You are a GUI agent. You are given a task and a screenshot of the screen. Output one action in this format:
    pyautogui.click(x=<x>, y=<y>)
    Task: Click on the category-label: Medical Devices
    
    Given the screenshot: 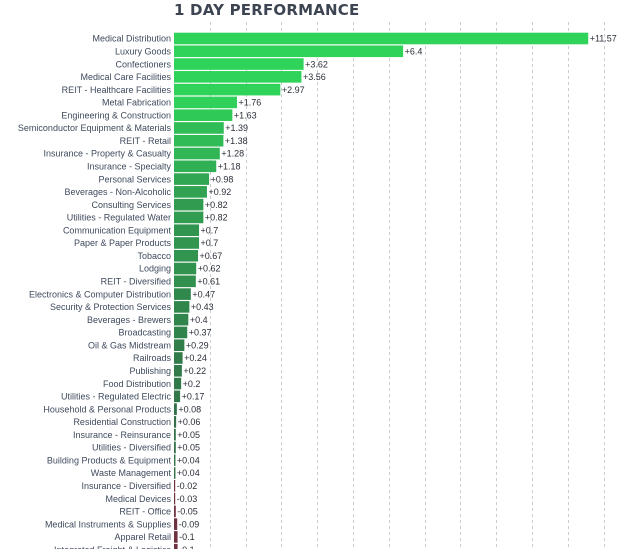 What is the action you would take?
    pyautogui.click(x=138, y=499)
    